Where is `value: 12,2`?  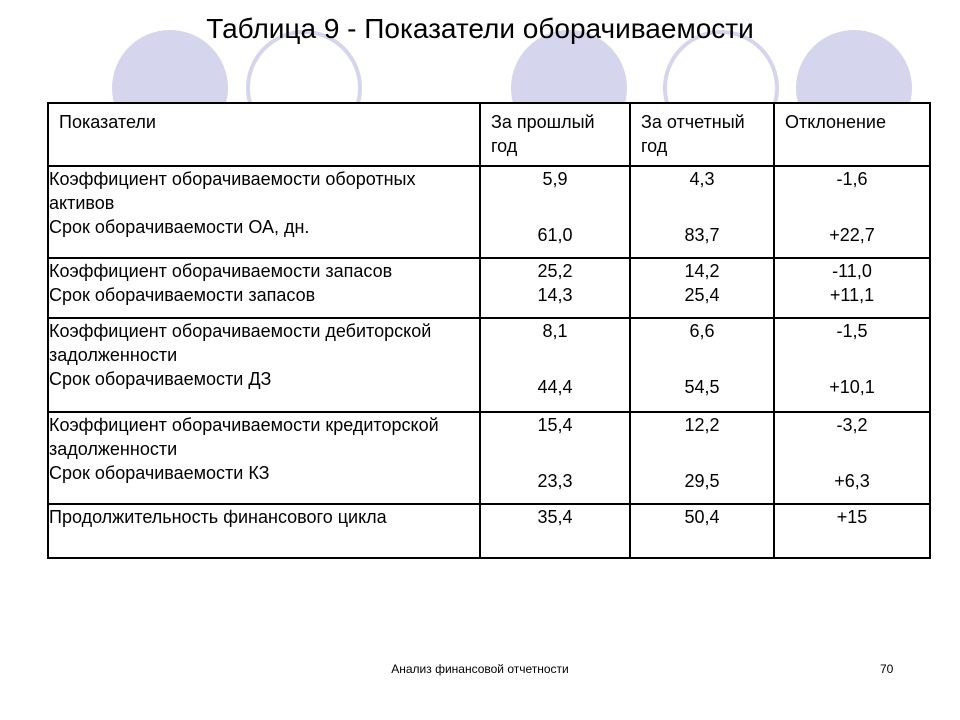
value: 12,2 is located at coordinates (702, 425).